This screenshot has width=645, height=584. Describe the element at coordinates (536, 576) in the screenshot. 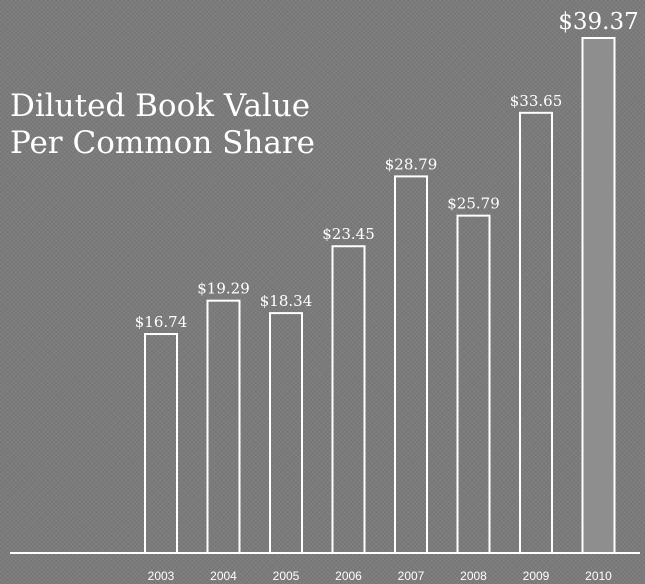

I see `x-tick-label: 2009` at that location.